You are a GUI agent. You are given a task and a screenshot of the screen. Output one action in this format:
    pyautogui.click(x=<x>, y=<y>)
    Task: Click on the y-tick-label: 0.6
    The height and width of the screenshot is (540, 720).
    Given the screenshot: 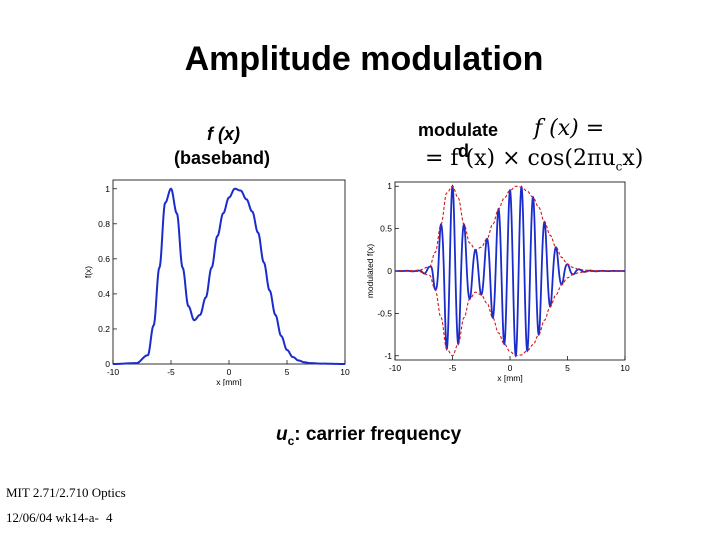 What is the action you would take?
    pyautogui.click(x=104, y=259)
    